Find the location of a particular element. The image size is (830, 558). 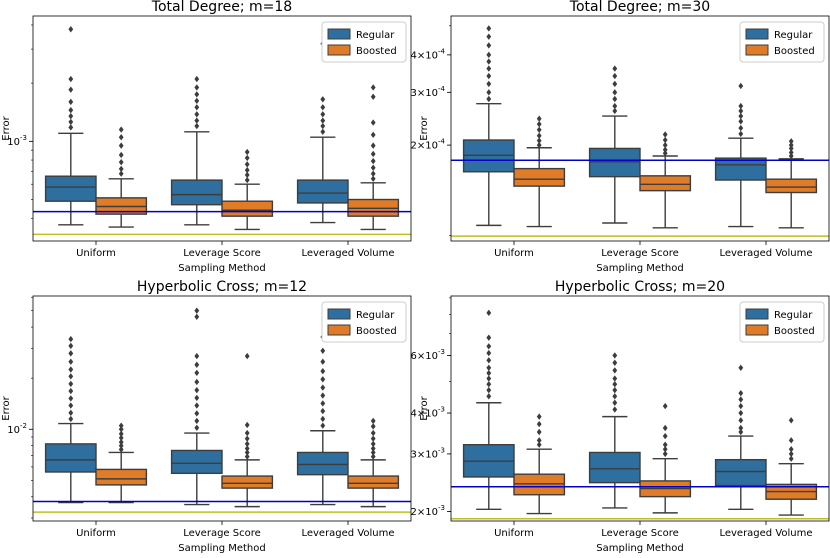

y-tick-label: 3×10⁻³ is located at coordinates (428, 453).